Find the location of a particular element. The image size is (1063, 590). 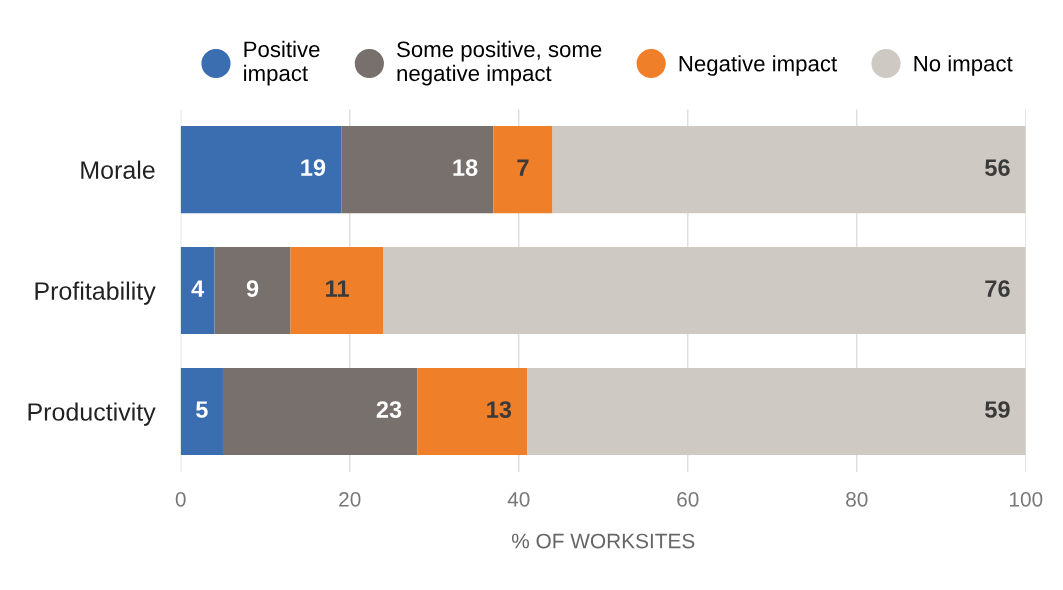

x-tick-label: 20 is located at coordinates (350, 499).